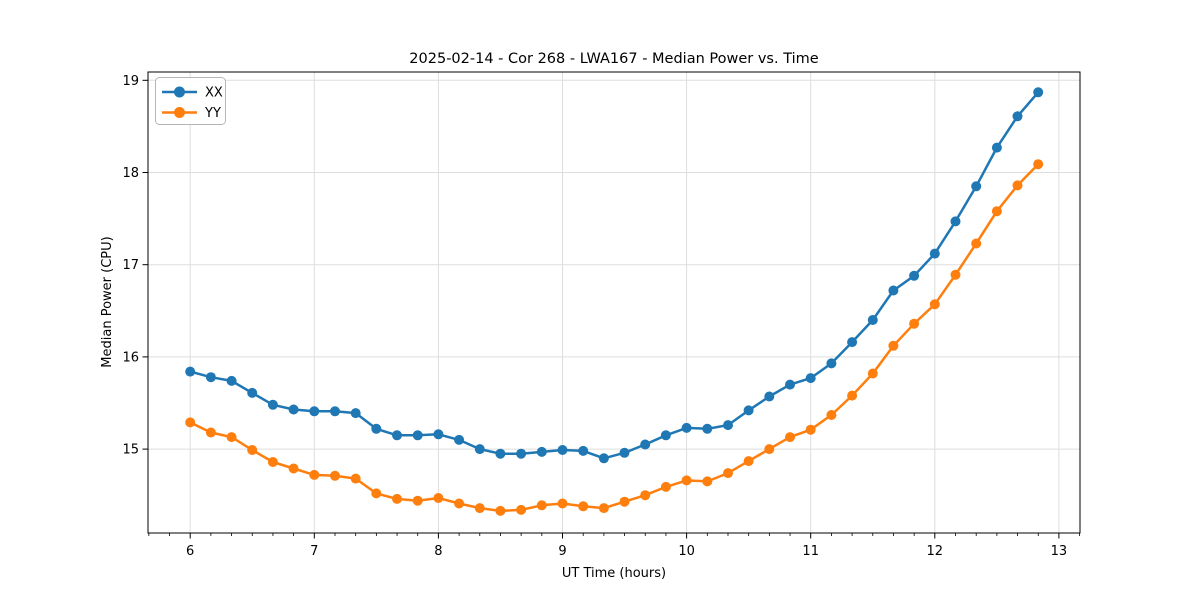 The image size is (1200, 604). I want to click on x-axis-label: UT Time (hours), so click(614, 573).